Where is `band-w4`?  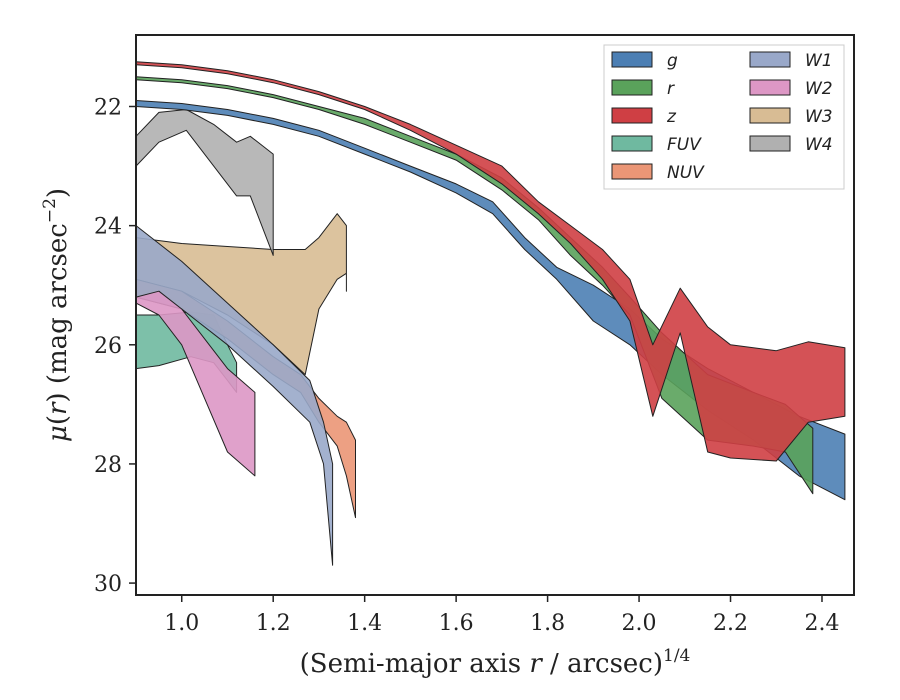
band-w4 is located at coordinates (204, 182).